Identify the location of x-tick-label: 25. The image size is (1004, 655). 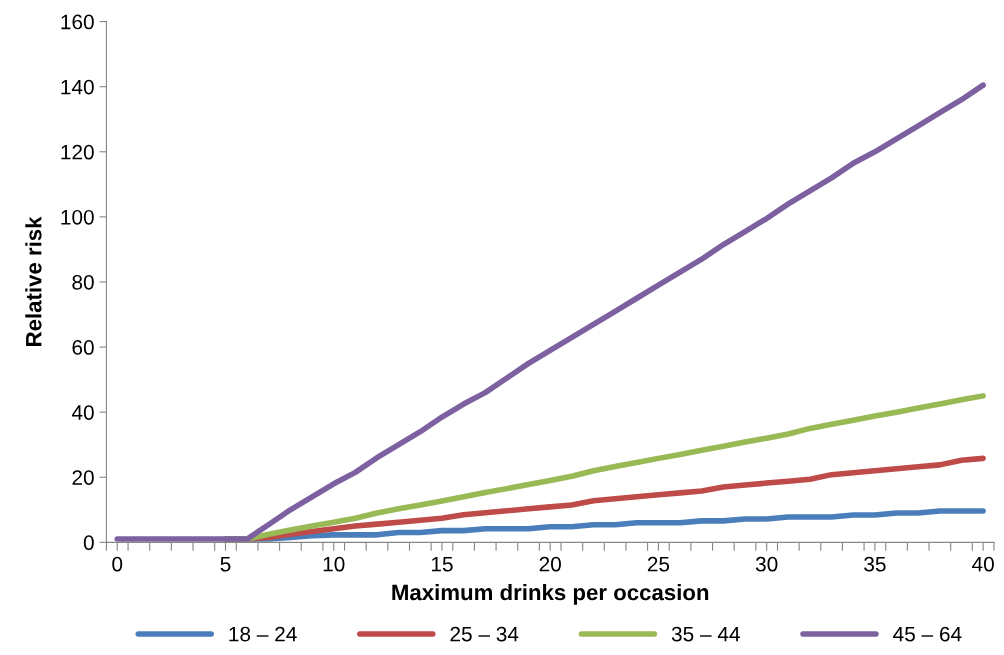
(658, 564).